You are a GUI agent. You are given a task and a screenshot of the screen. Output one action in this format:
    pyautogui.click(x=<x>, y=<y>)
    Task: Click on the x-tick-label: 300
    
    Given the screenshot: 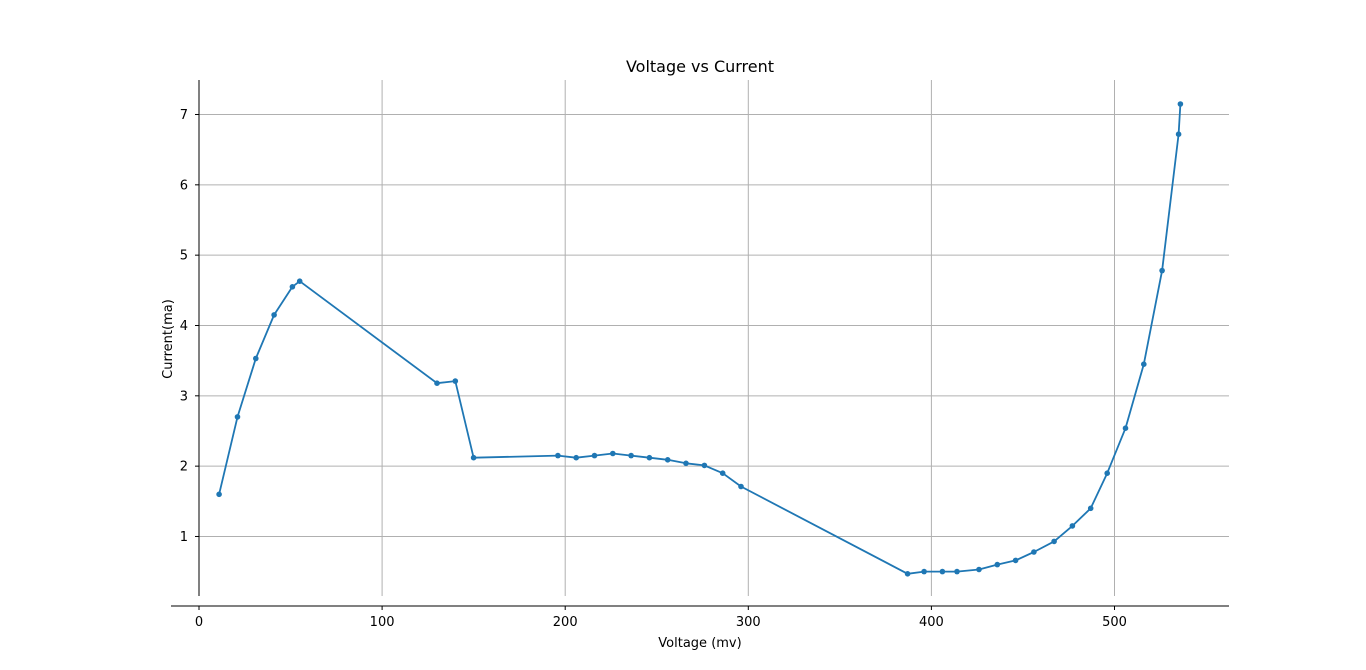 What is the action you would take?
    pyautogui.click(x=748, y=622)
    